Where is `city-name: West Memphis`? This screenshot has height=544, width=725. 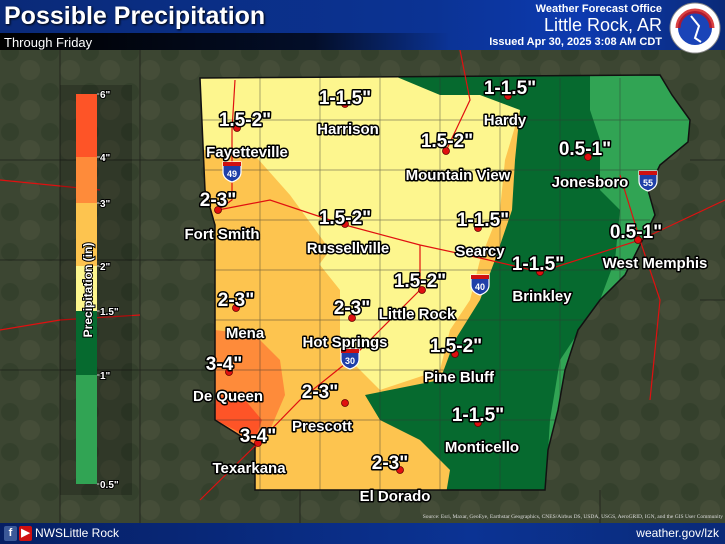 city-name: West Memphis is located at coordinates (655, 263).